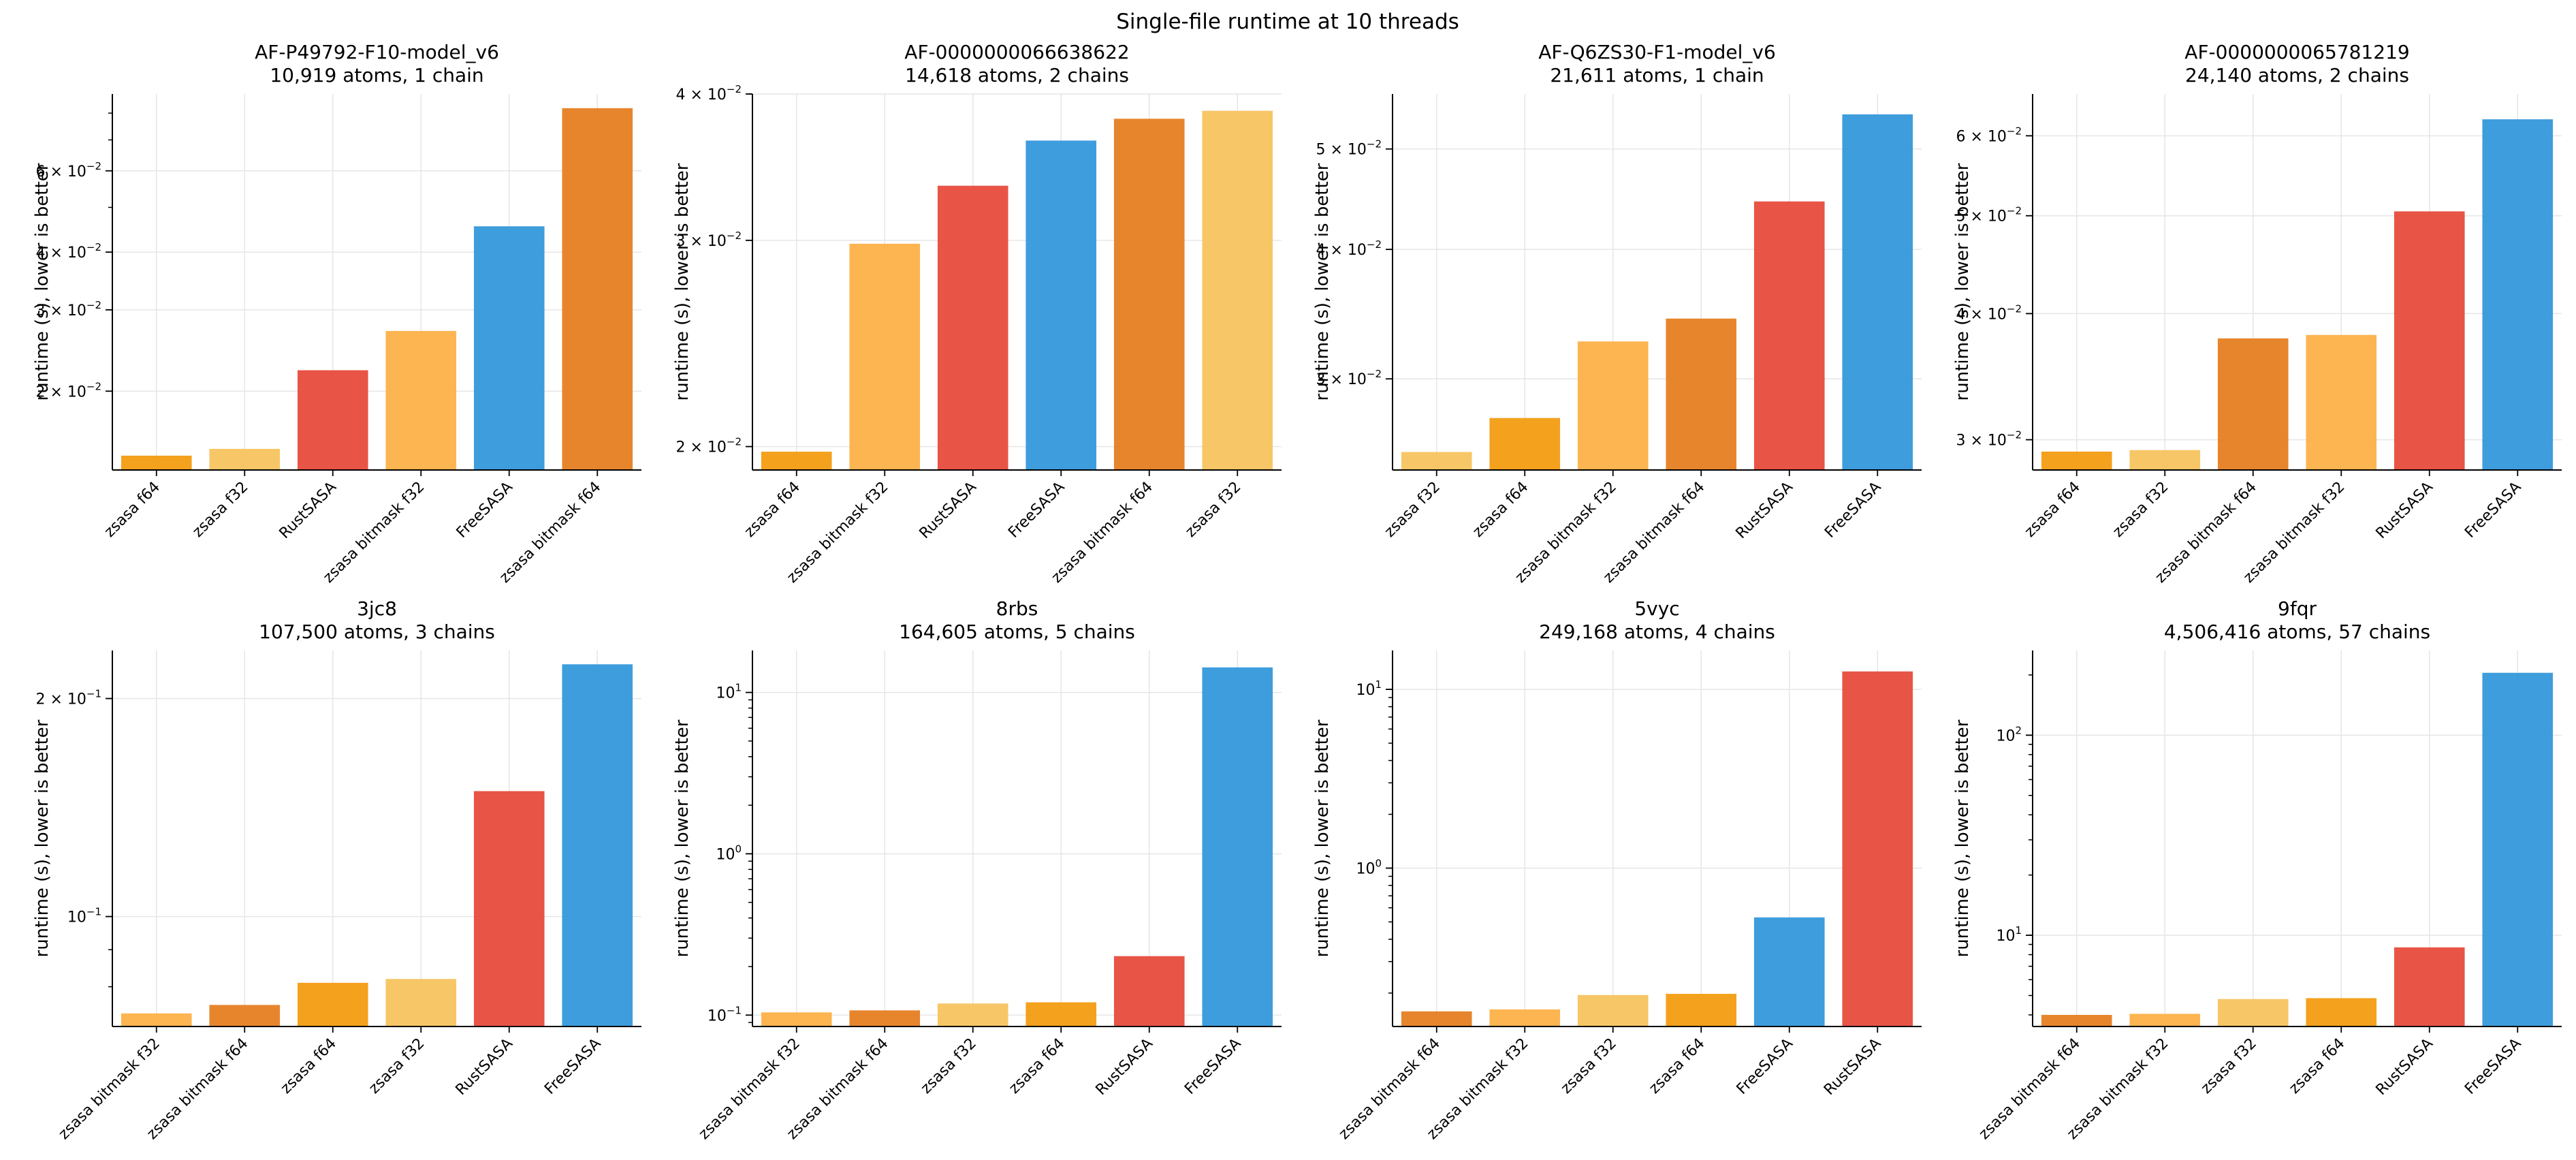 Image resolution: width=2576 pixels, height=1160 pixels. What do you see at coordinates (1017, 609) in the screenshot?
I see `panel-title: 8rbs` at bounding box center [1017, 609].